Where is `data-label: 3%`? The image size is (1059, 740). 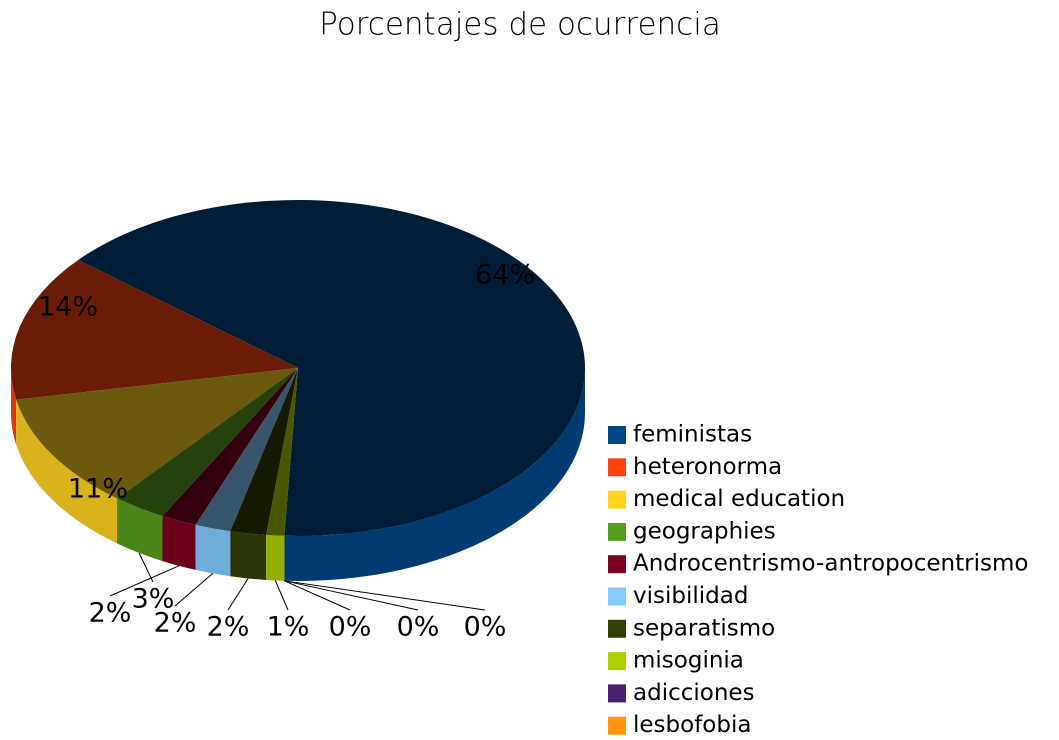 data-label: 3% is located at coordinates (153, 599).